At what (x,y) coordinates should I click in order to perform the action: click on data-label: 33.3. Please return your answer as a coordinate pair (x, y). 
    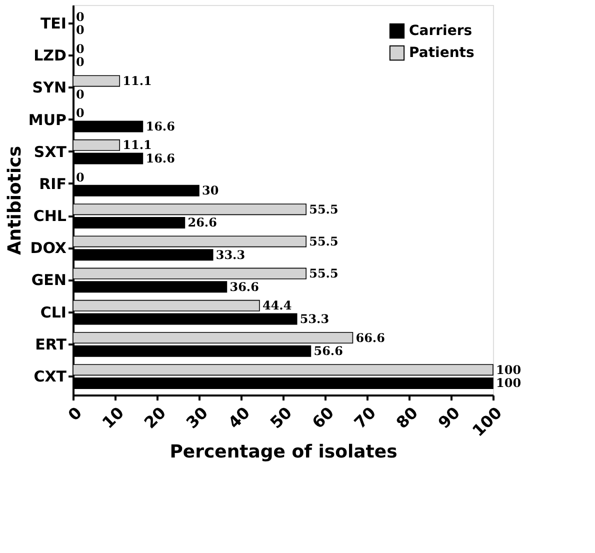
    Looking at the image, I should click on (231, 255).